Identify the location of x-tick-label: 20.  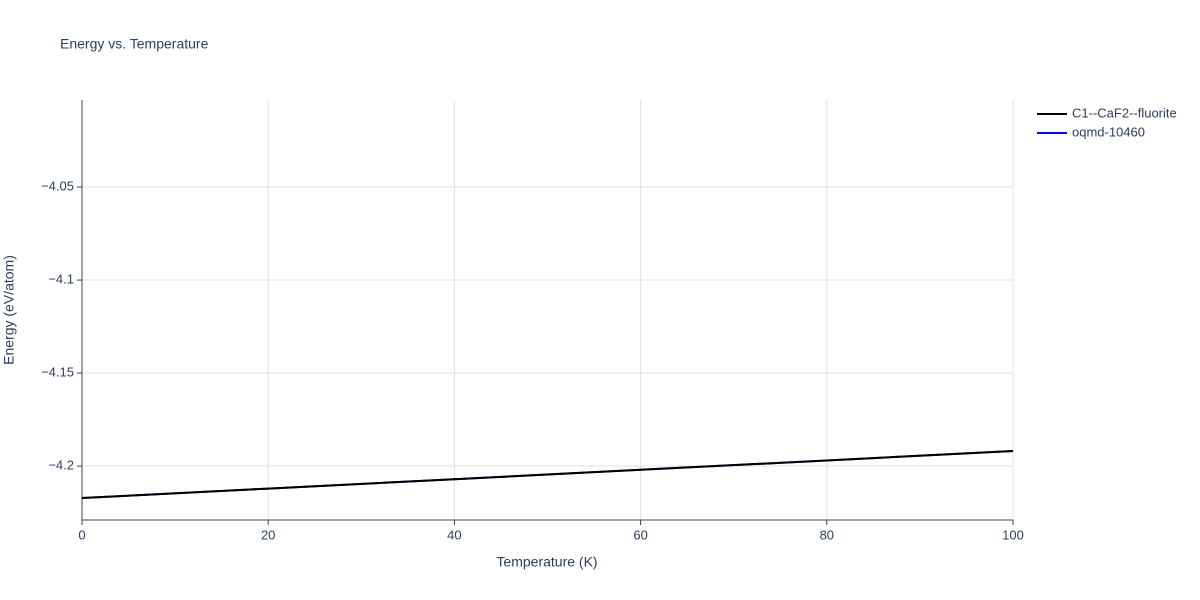
(268, 534).